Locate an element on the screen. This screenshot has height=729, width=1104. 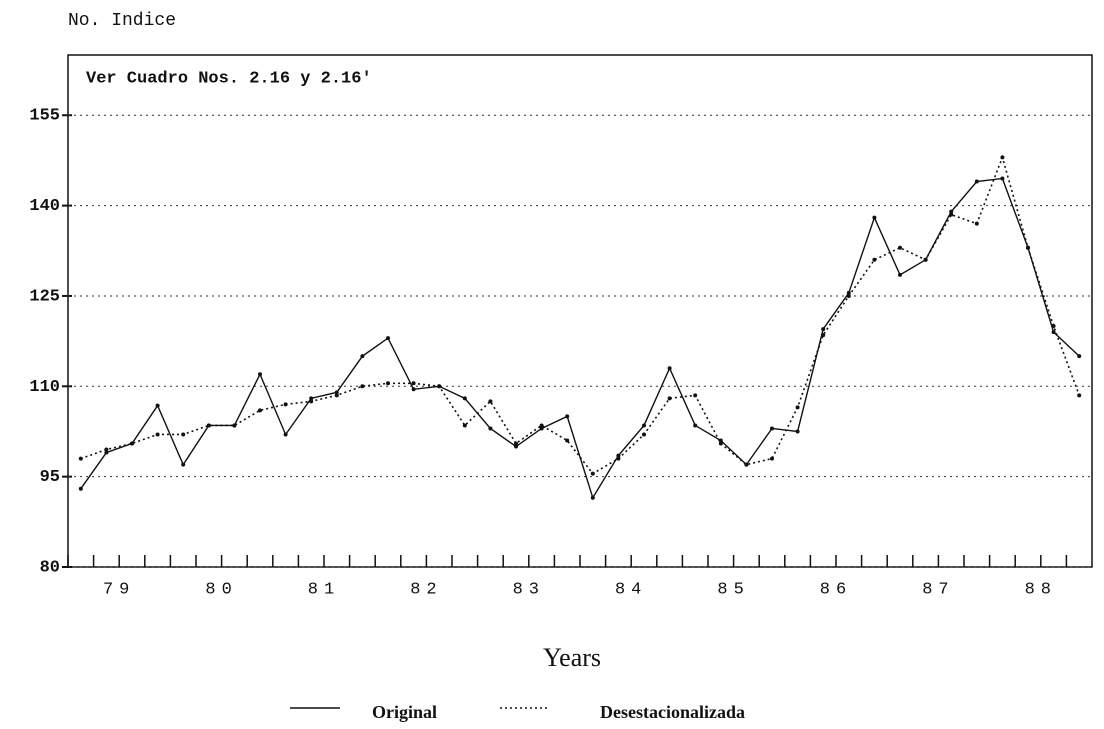
x-tick-label: 83 is located at coordinates (529, 589).